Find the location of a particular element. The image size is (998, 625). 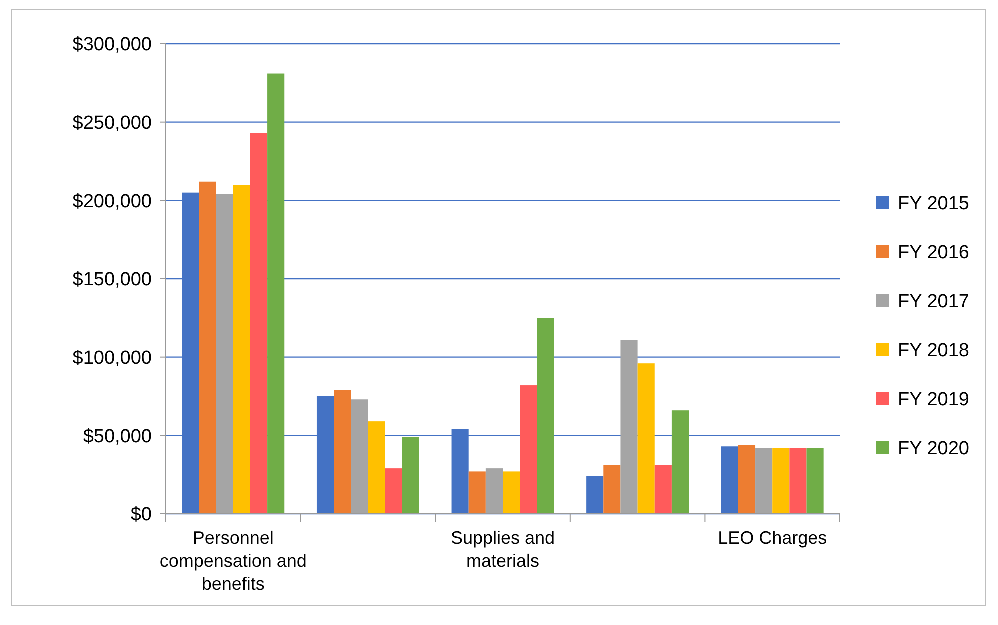

x-tick-label: LEO Charges is located at coordinates (773, 538).